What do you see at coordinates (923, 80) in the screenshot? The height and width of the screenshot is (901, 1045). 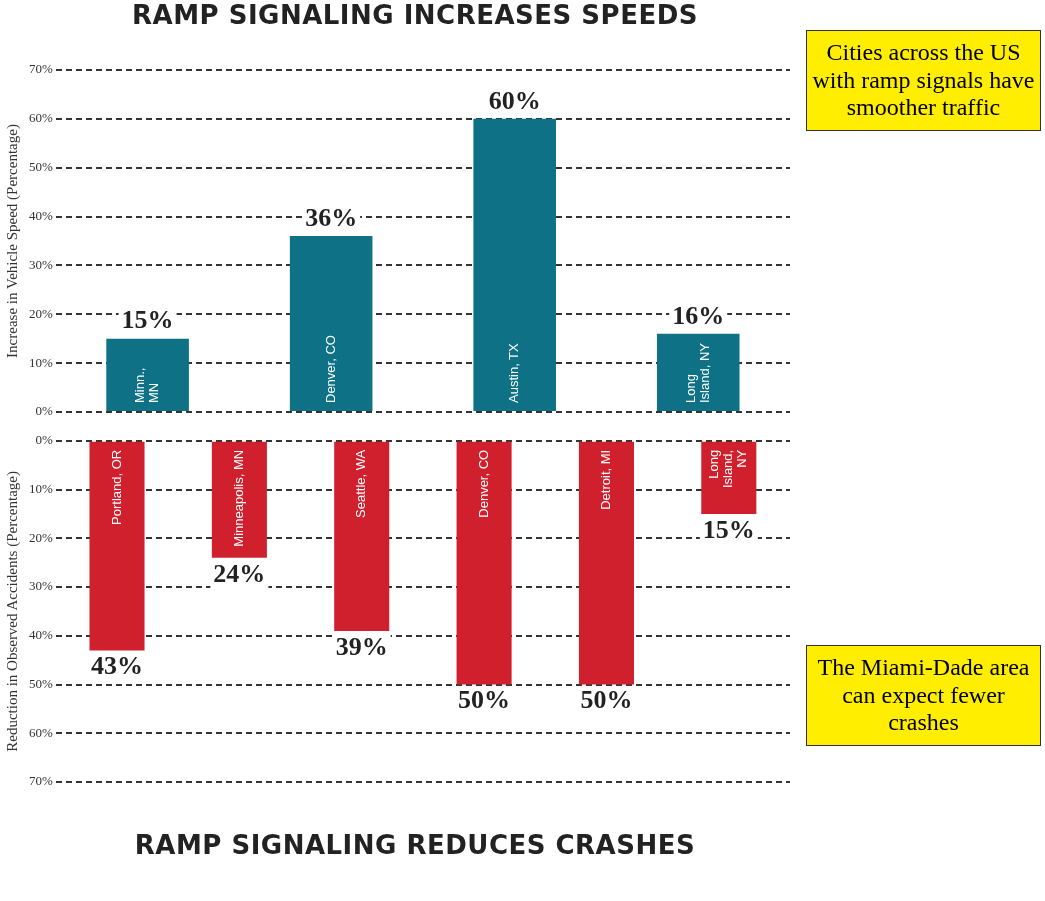 I see `text: Cities across the US with ramp signals have smoother traffic` at bounding box center [923, 80].